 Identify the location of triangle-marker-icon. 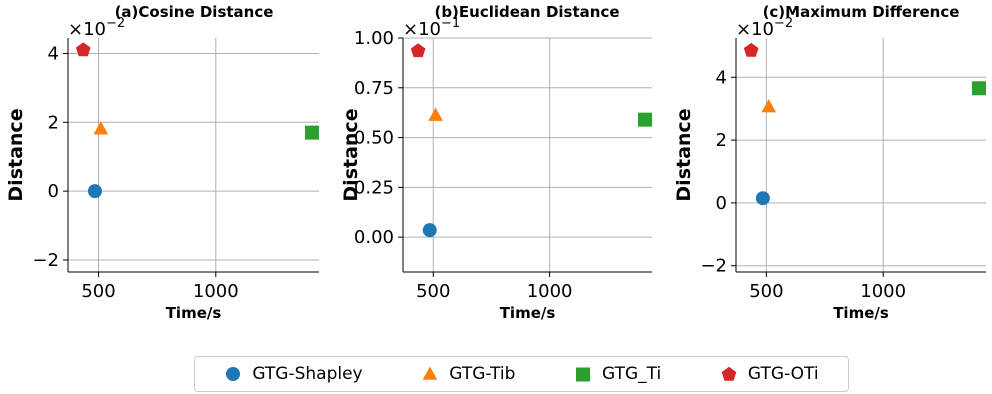
(430, 373).